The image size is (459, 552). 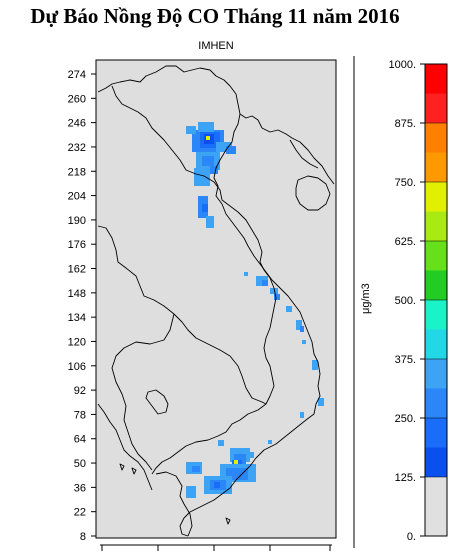 What do you see at coordinates (405, 242) in the screenshot?
I see `colorbar-label: 625.` at bounding box center [405, 242].